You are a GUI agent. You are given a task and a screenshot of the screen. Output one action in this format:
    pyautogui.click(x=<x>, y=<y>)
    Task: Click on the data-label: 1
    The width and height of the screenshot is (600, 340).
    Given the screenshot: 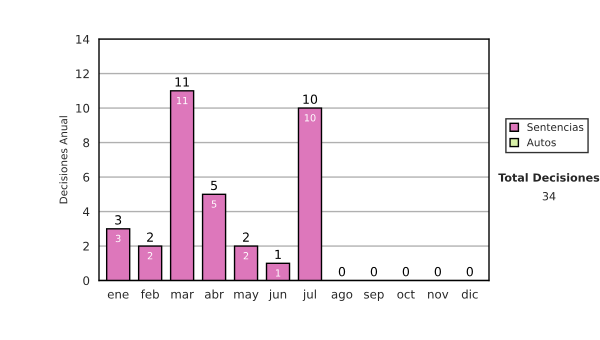 What is the action you would take?
    pyautogui.click(x=278, y=273)
    